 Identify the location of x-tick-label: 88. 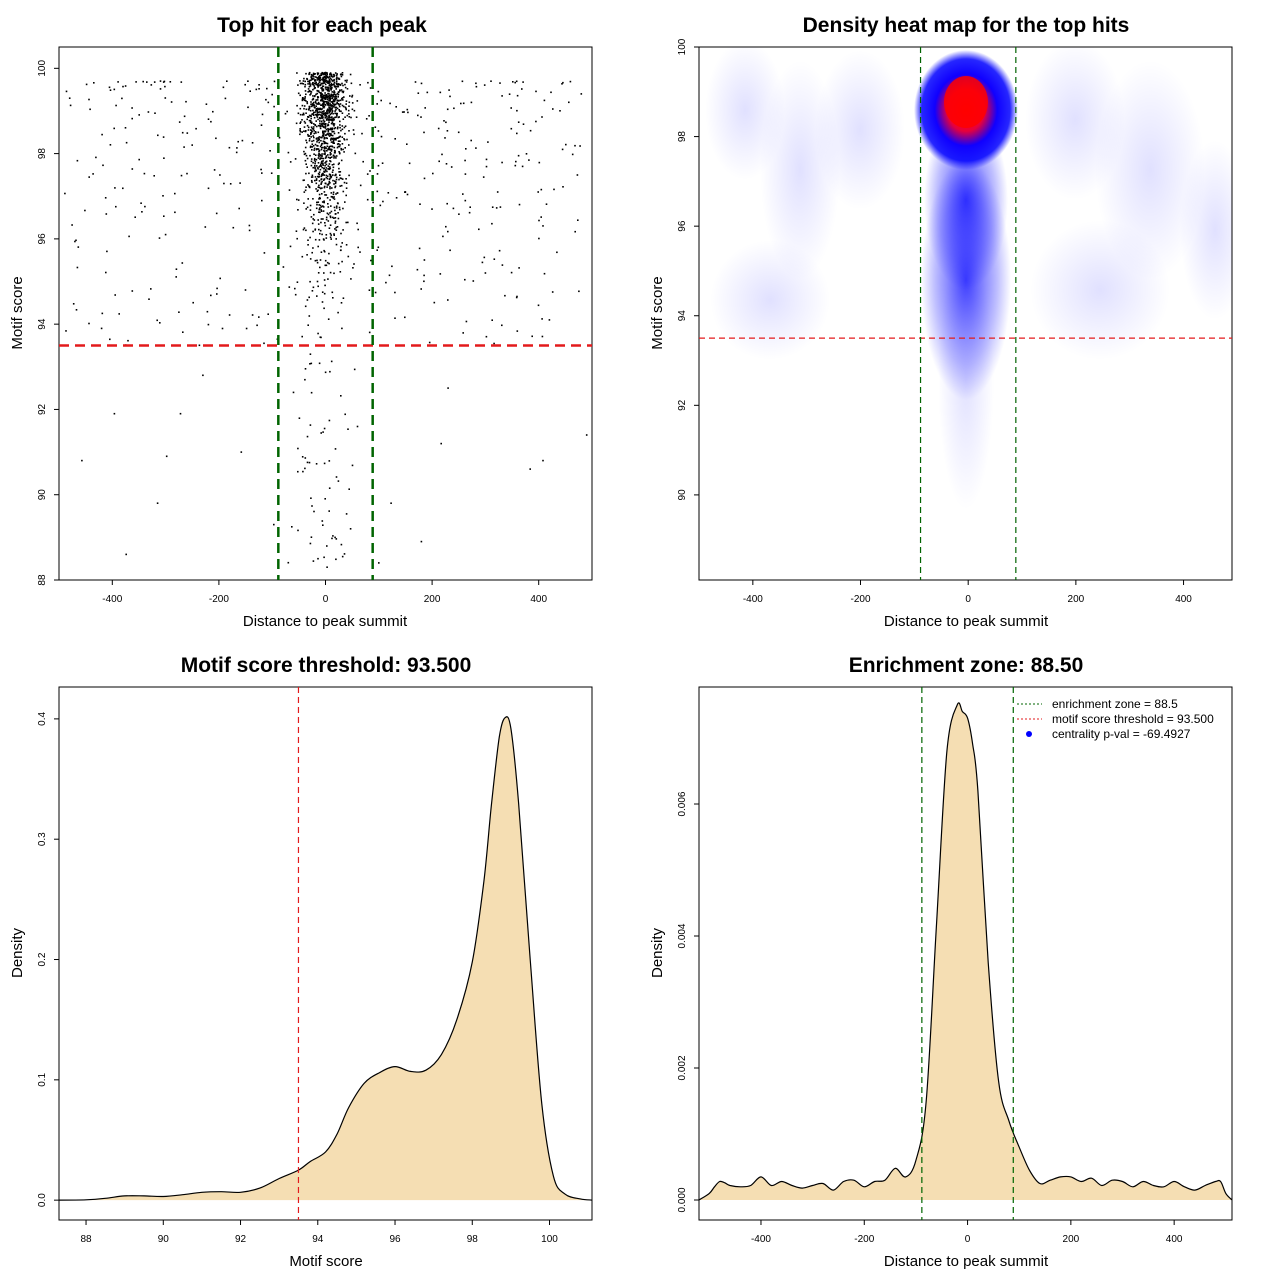
(86, 1239).